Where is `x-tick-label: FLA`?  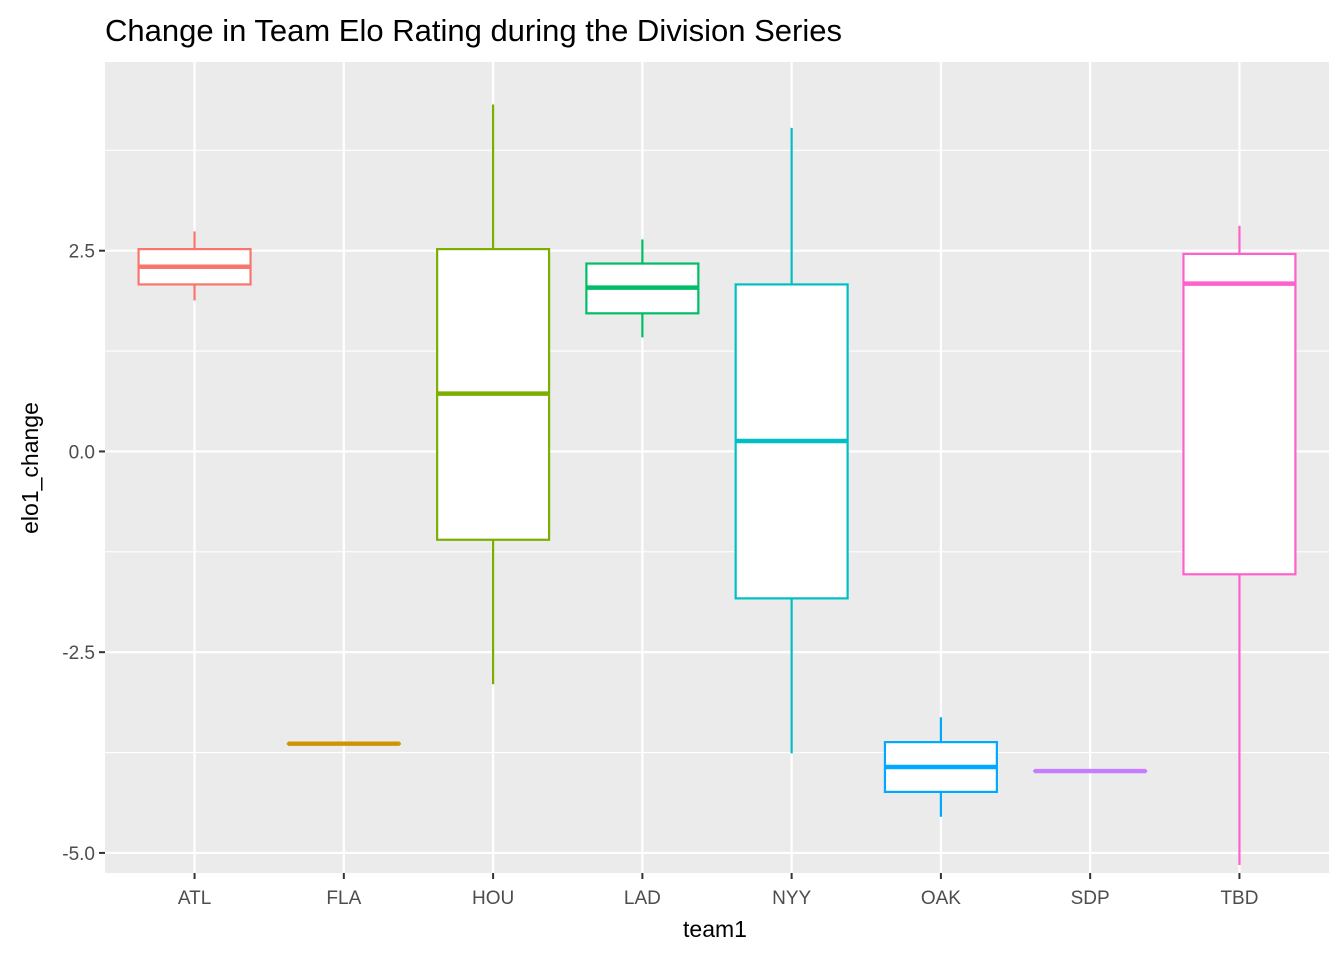
x-tick-label: FLA is located at coordinates (343, 898).